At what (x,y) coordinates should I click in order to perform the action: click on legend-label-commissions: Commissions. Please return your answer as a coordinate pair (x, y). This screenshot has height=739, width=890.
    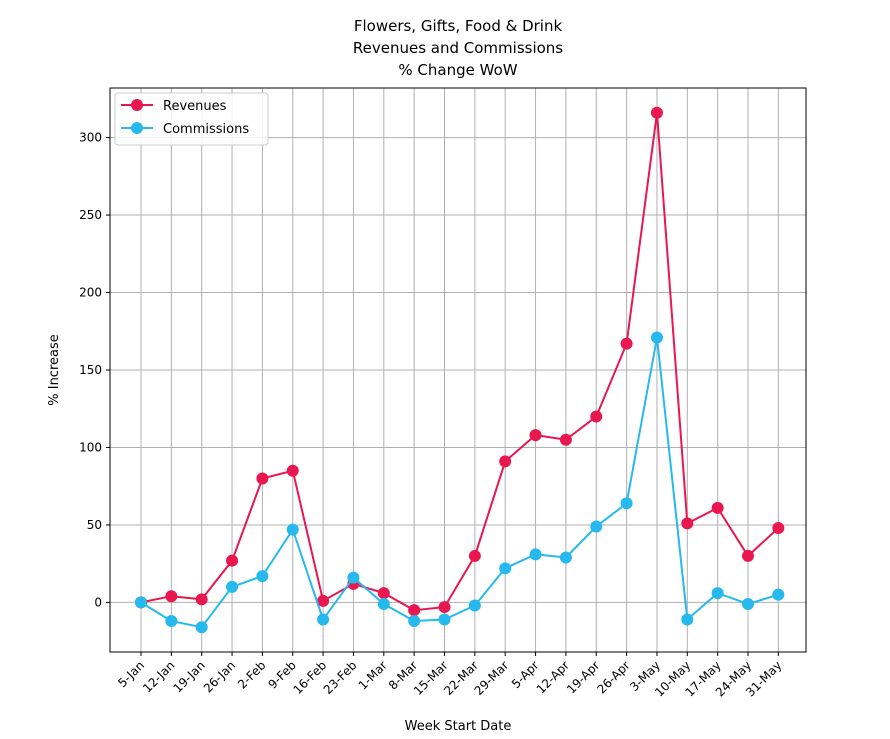
    Looking at the image, I should click on (206, 129).